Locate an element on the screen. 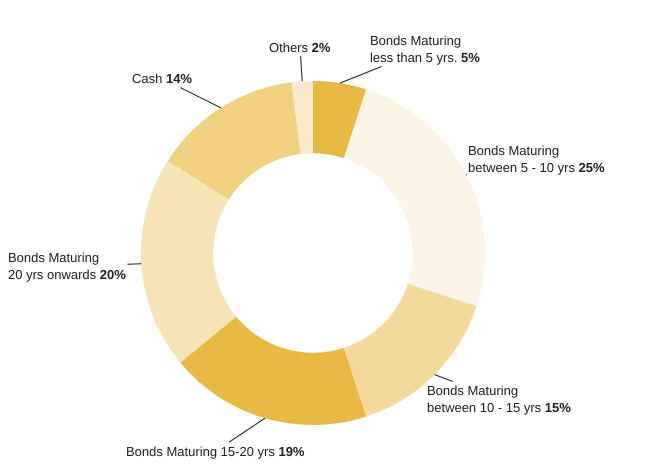 The height and width of the screenshot is (475, 667). slice-label: Bonds Maturing between 10 - 15 yrs is located at coordinates (484, 399).